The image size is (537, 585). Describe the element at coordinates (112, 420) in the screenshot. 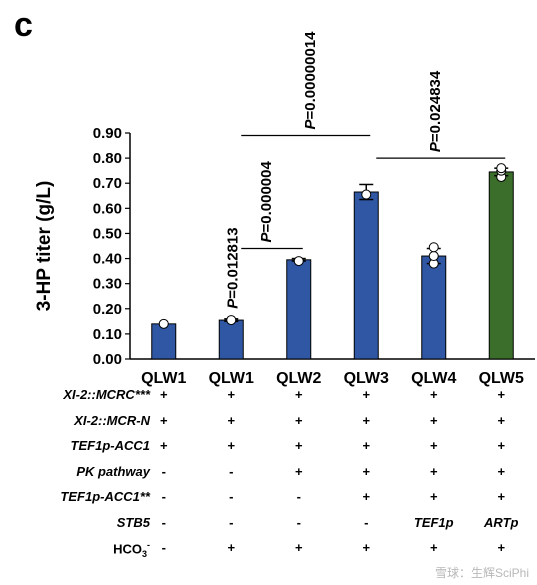

I see `row-label: XI-2::MCR-N` at that location.